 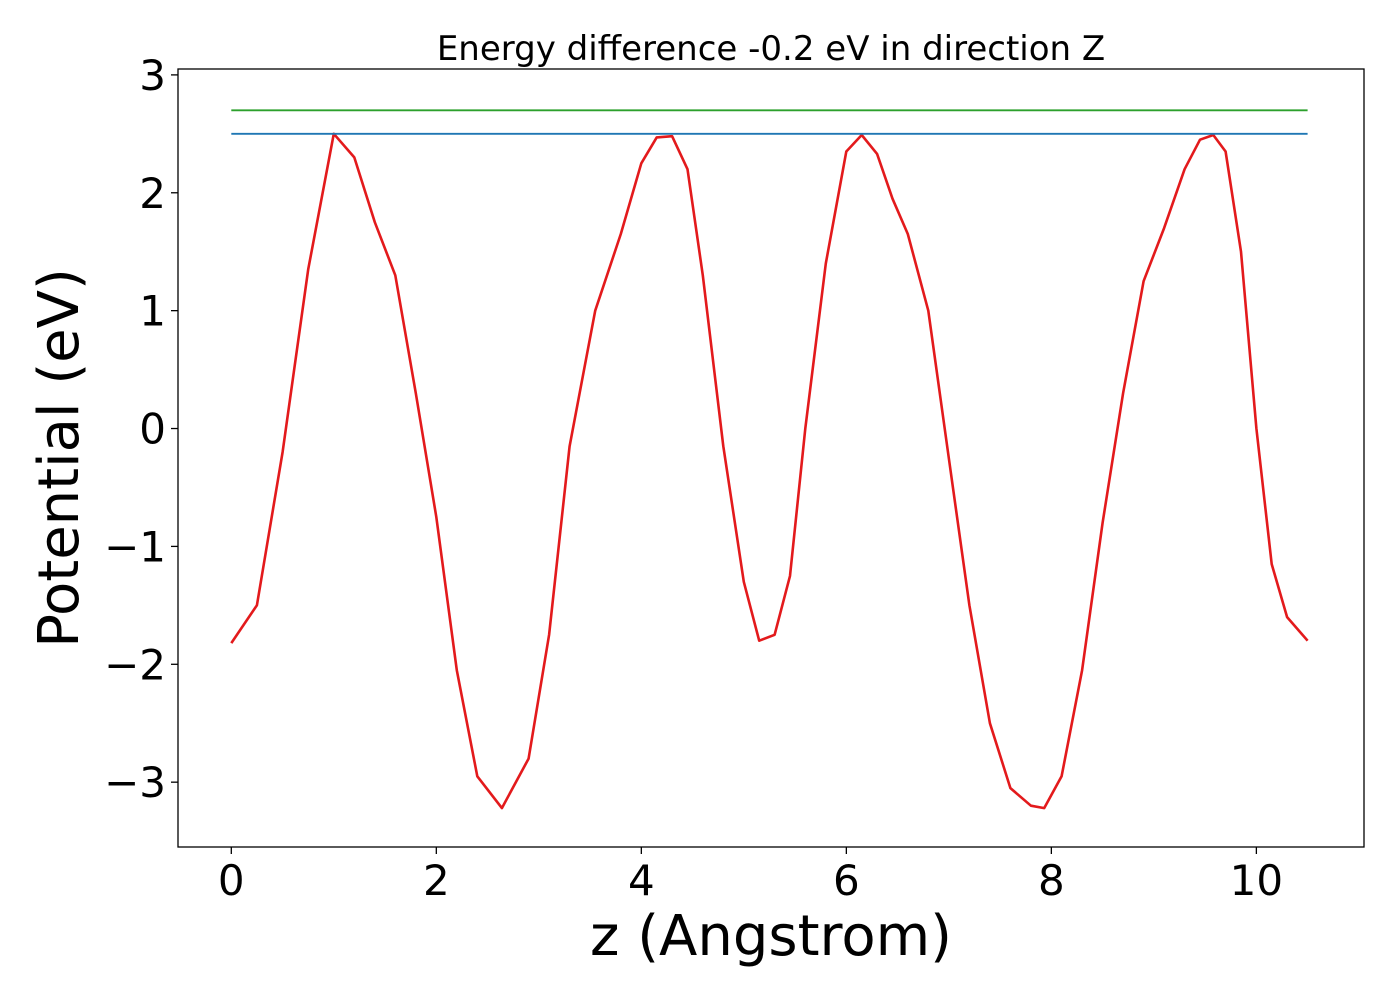 I want to click on y-tick-label: 3, so click(x=152, y=75).